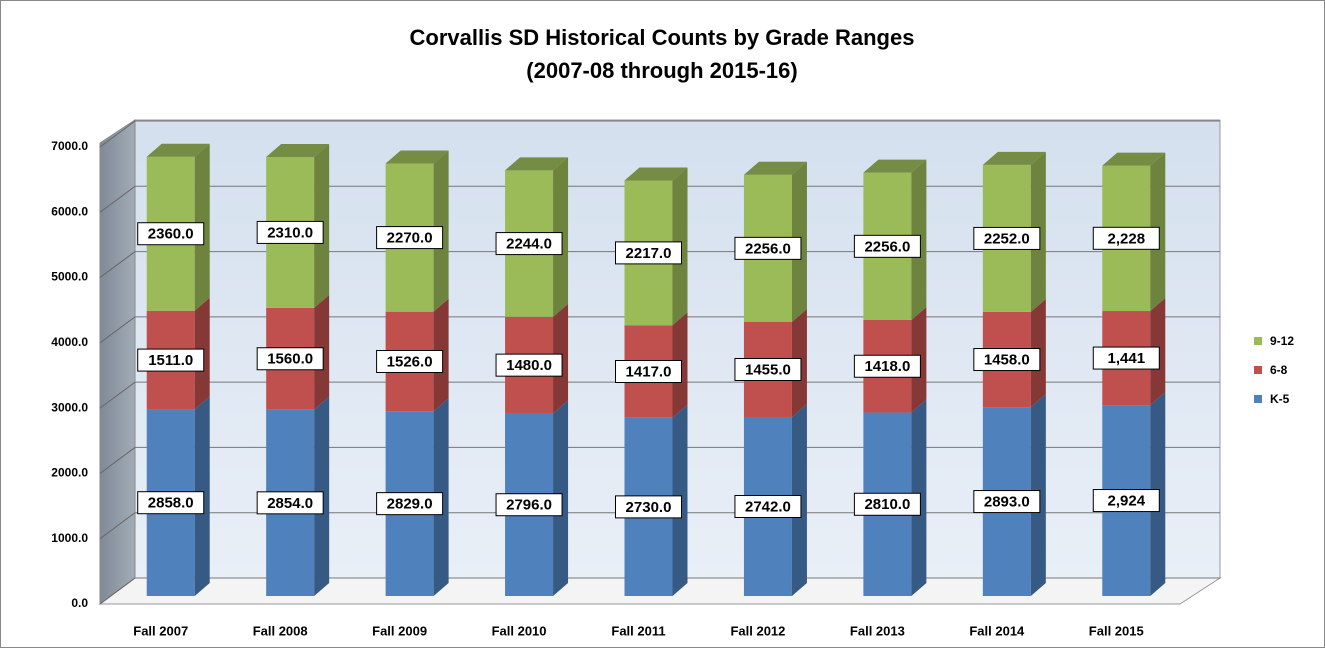 This screenshot has height=648, width=1325. I want to click on data-label: 2360.0, so click(171, 234).